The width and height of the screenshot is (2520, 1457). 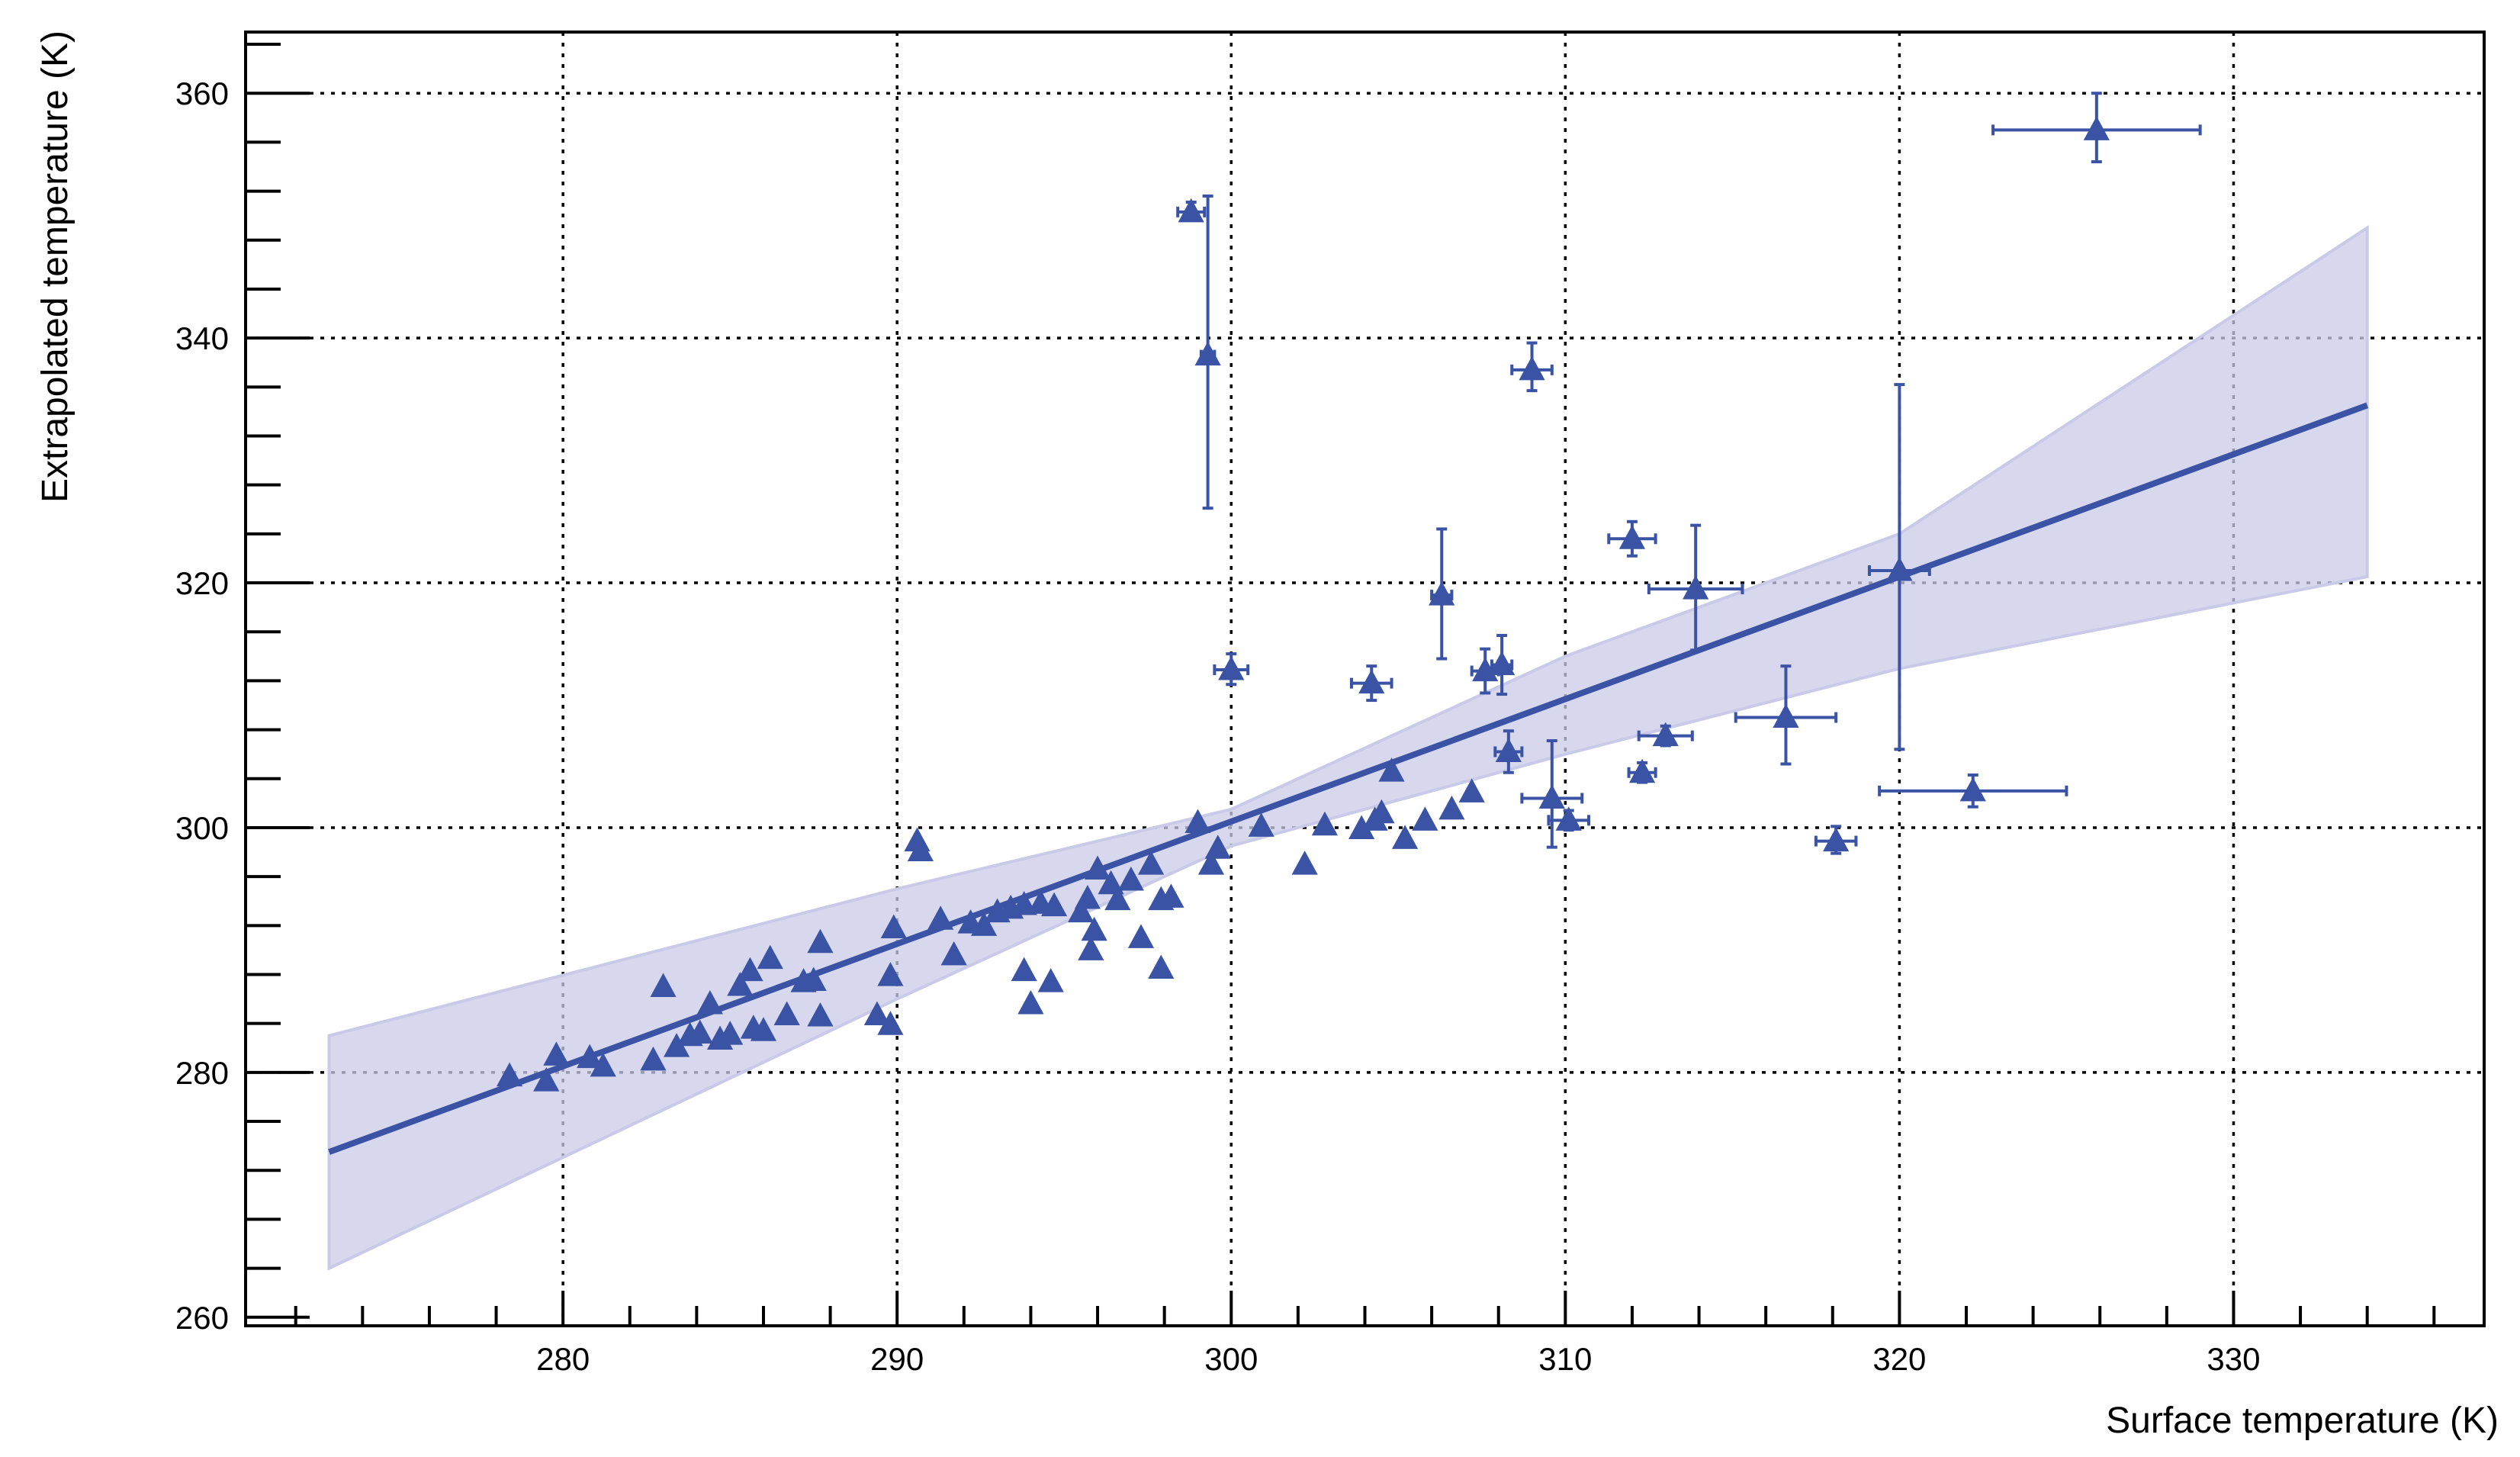 I want to click on y-axis-title: Extrapolated temperature (K), so click(x=55, y=267).